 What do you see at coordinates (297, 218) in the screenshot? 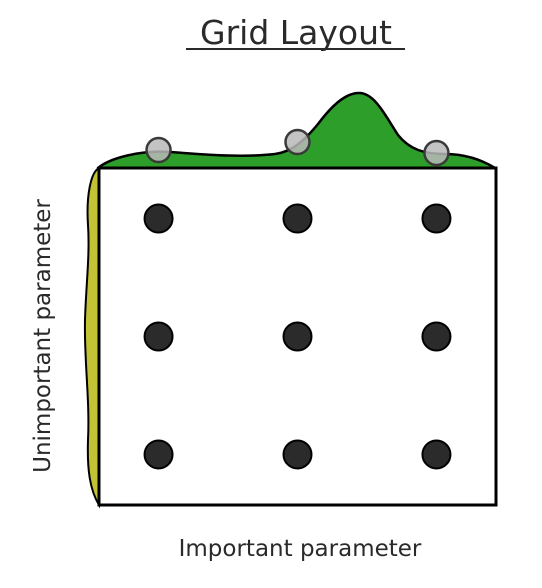
I see `grid-point-r1-c2` at bounding box center [297, 218].